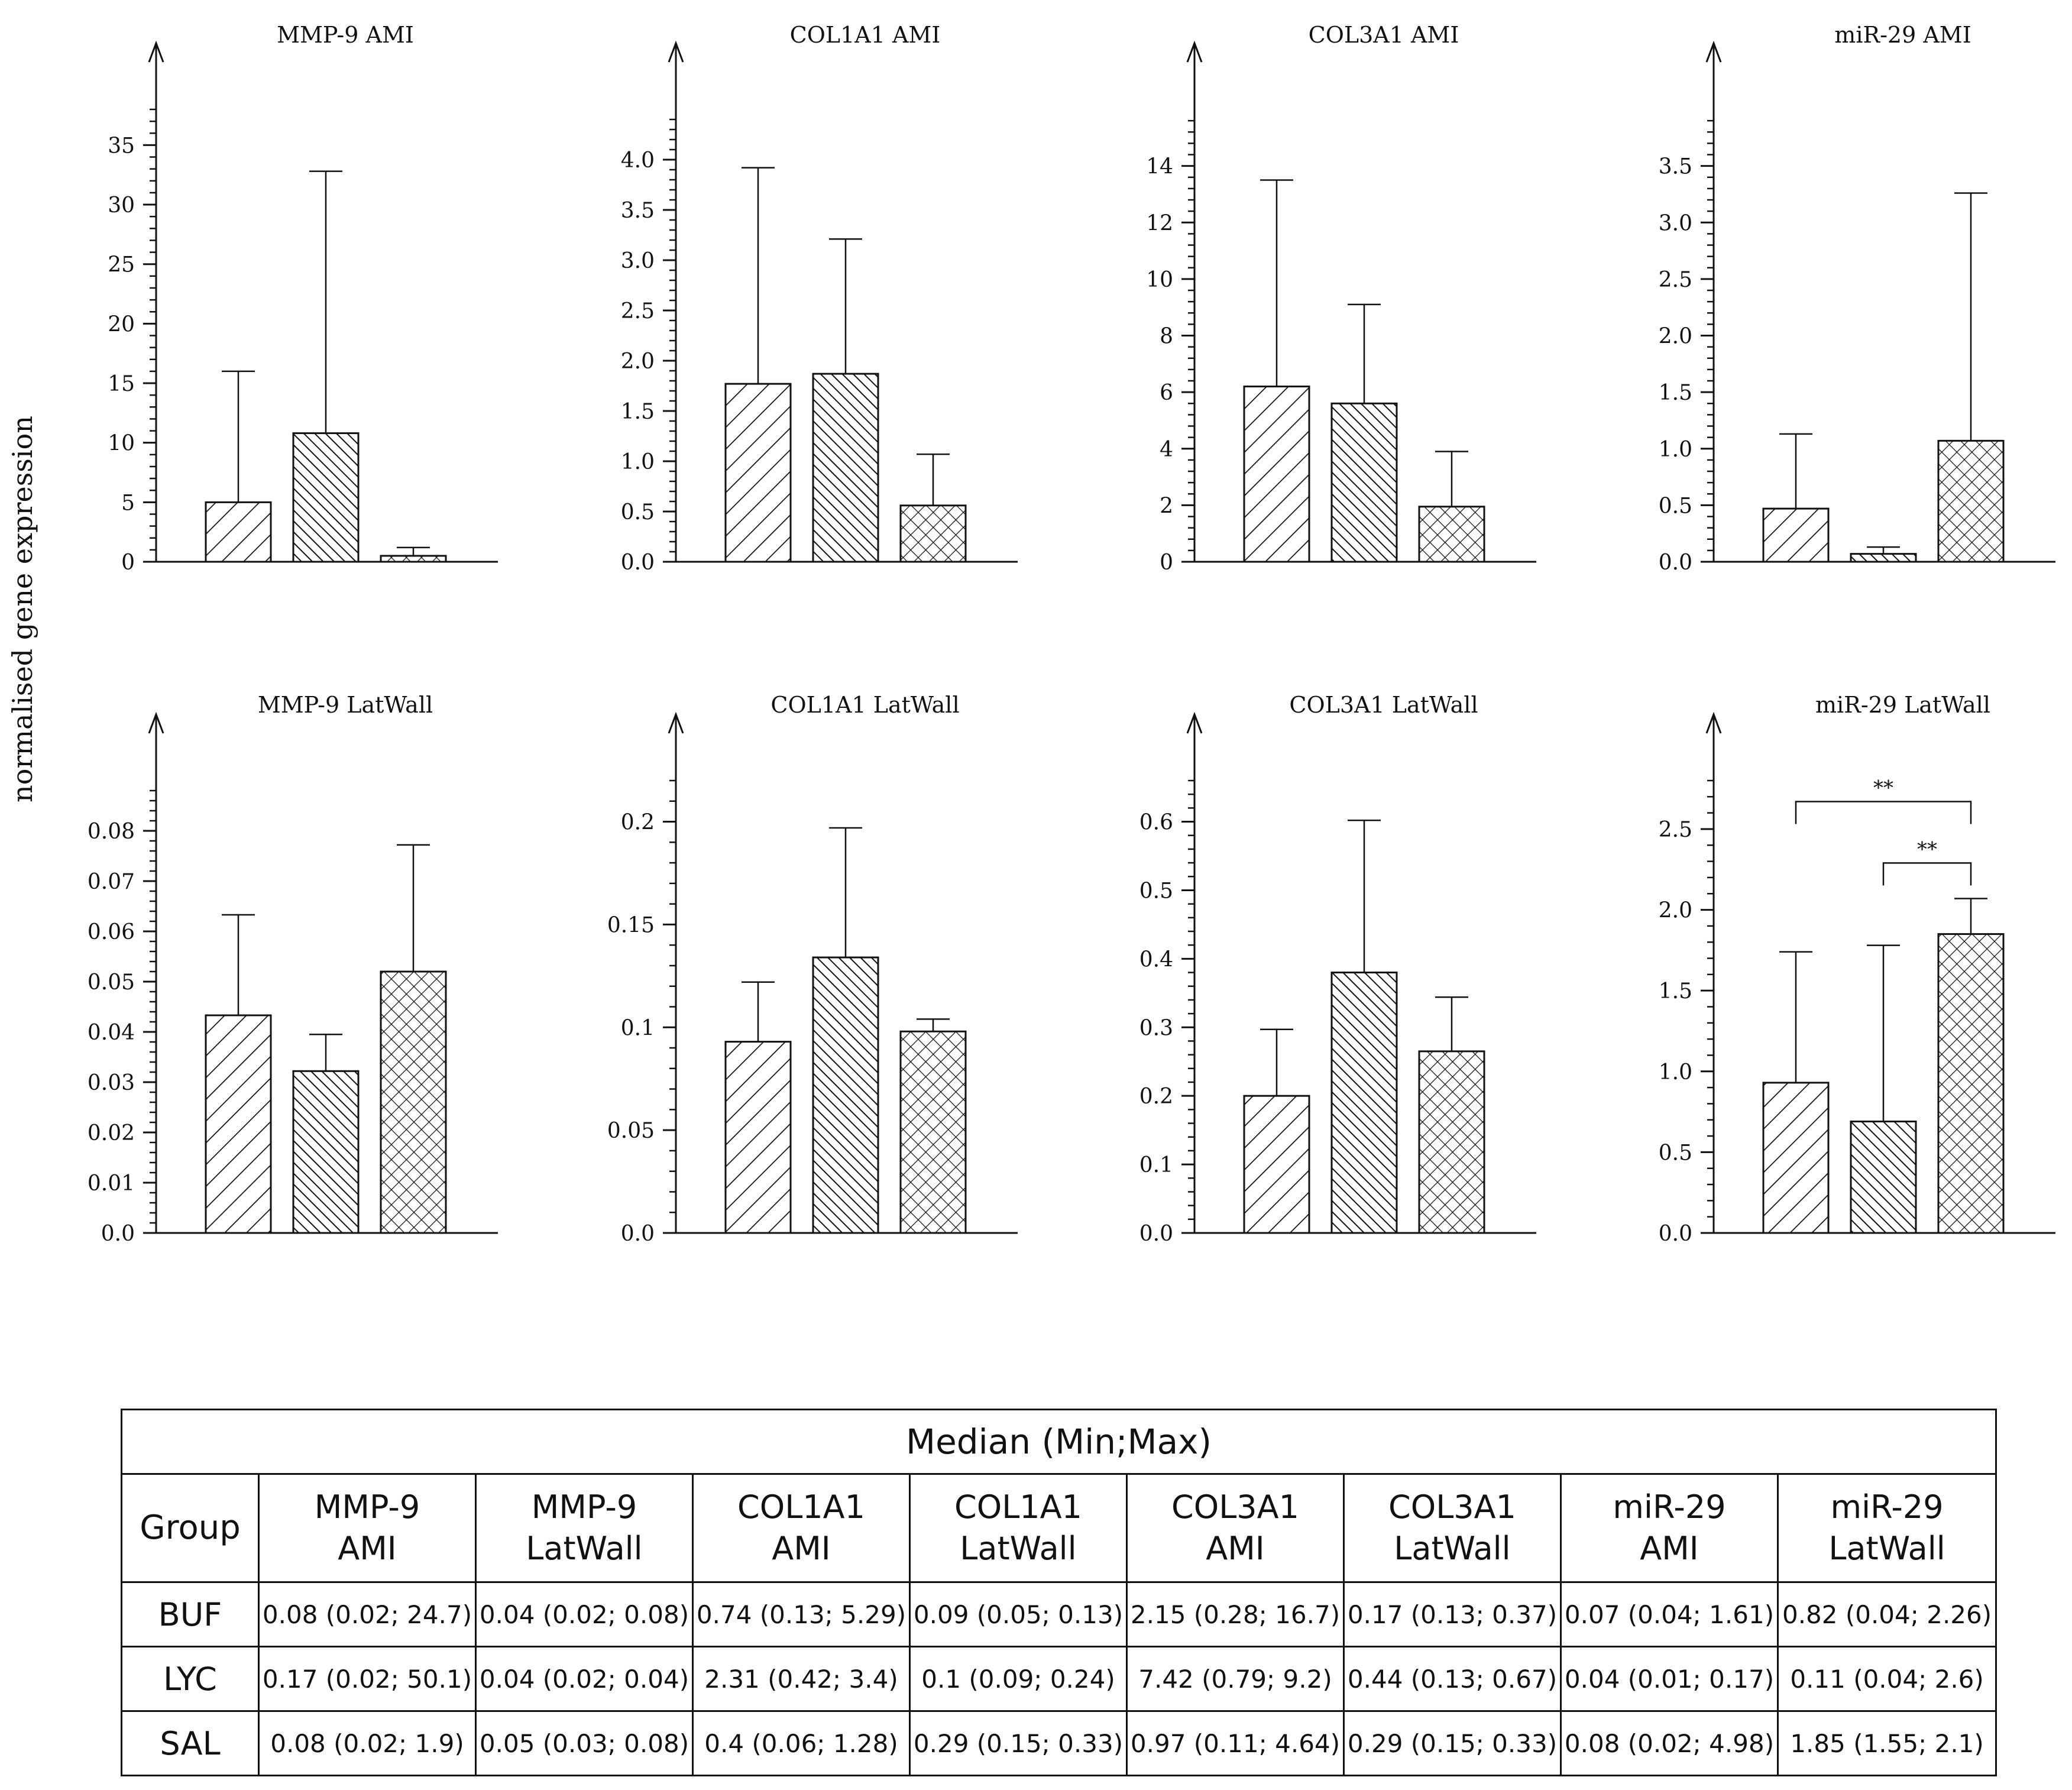 The height and width of the screenshot is (1790, 2072). Describe the element at coordinates (631, 925) in the screenshot. I see `tick-label: 0.15` at that location.